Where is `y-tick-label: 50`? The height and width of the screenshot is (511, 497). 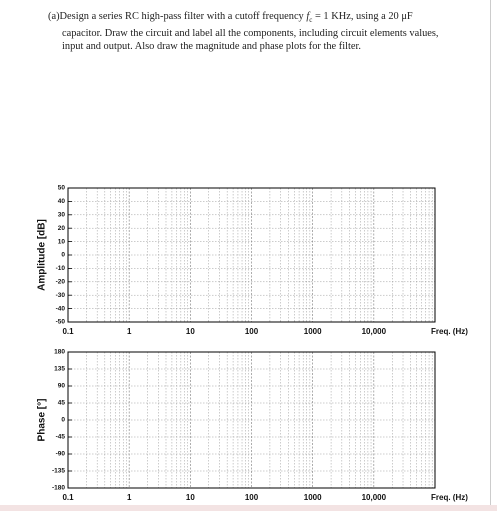 y-tick-label: 50 is located at coordinates (62, 188).